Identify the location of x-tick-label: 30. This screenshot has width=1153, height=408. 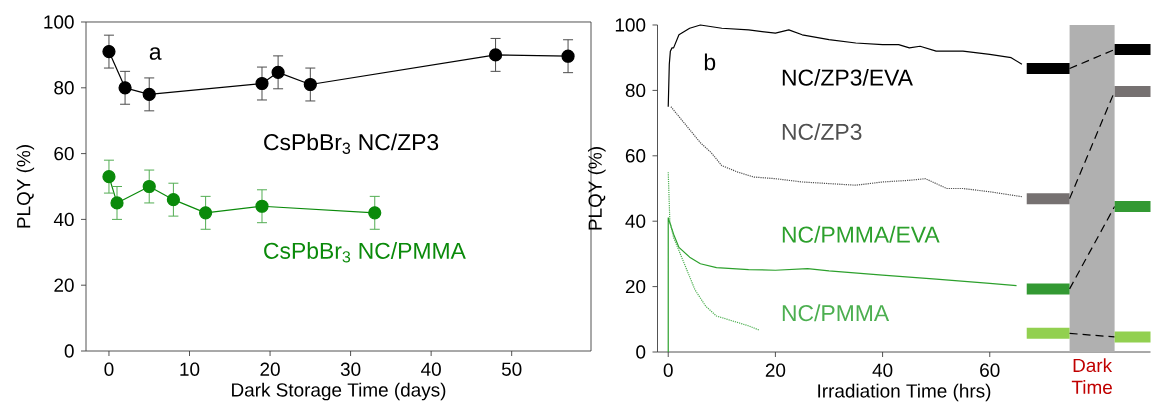
(350, 369).